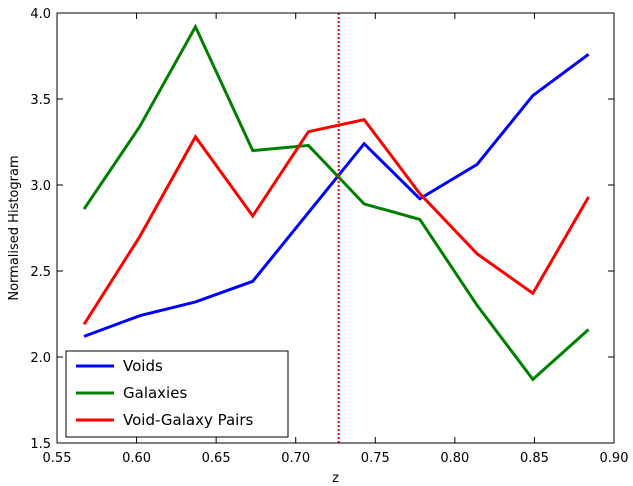 The height and width of the screenshot is (486, 633). What do you see at coordinates (143, 366) in the screenshot?
I see `legend-label-voids: Voids` at bounding box center [143, 366].